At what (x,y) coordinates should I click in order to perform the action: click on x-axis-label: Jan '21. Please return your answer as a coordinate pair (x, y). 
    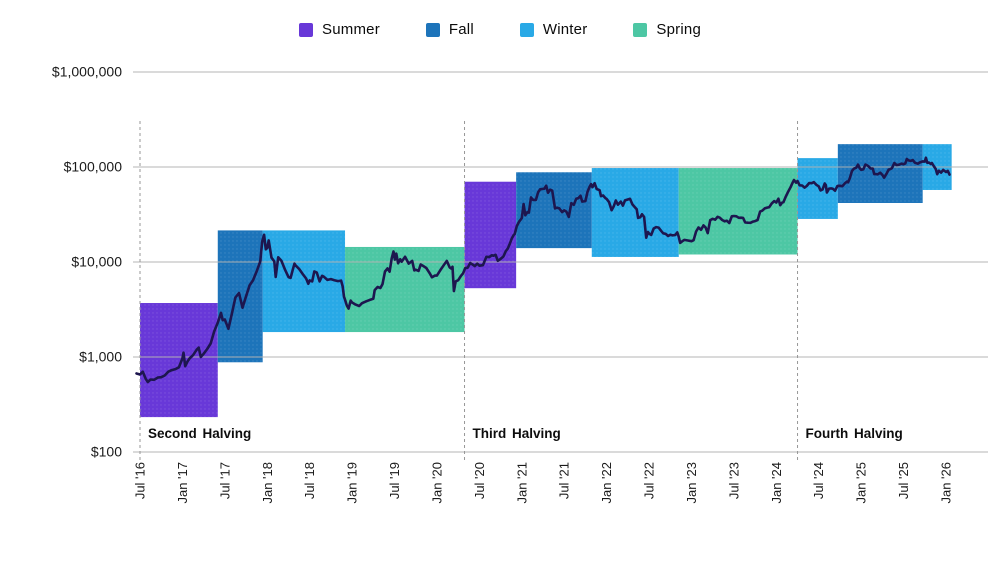
    Looking at the image, I should click on (521, 483).